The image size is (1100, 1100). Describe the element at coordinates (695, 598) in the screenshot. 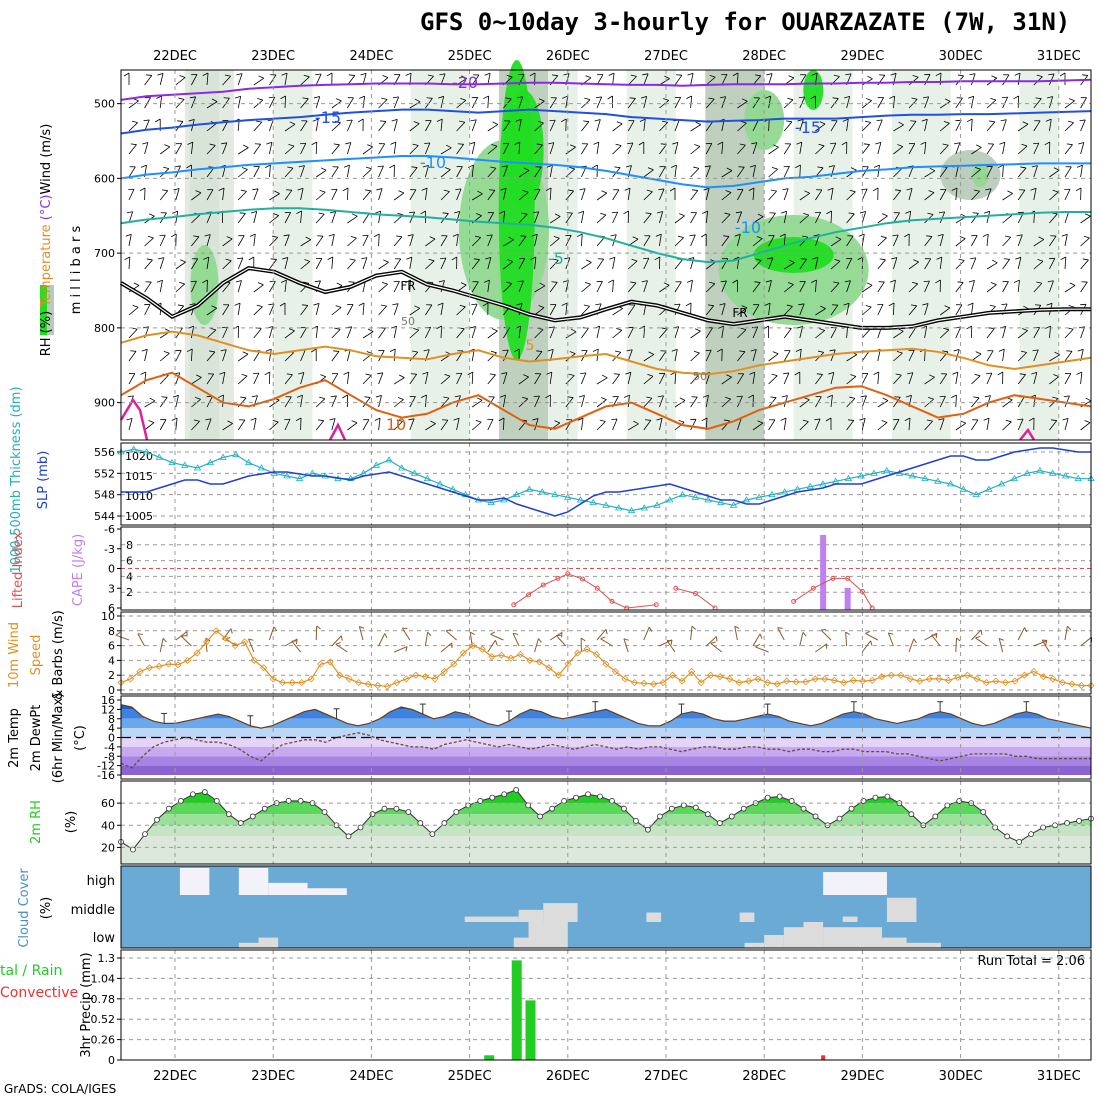

I see `lifted-index-line` at that location.